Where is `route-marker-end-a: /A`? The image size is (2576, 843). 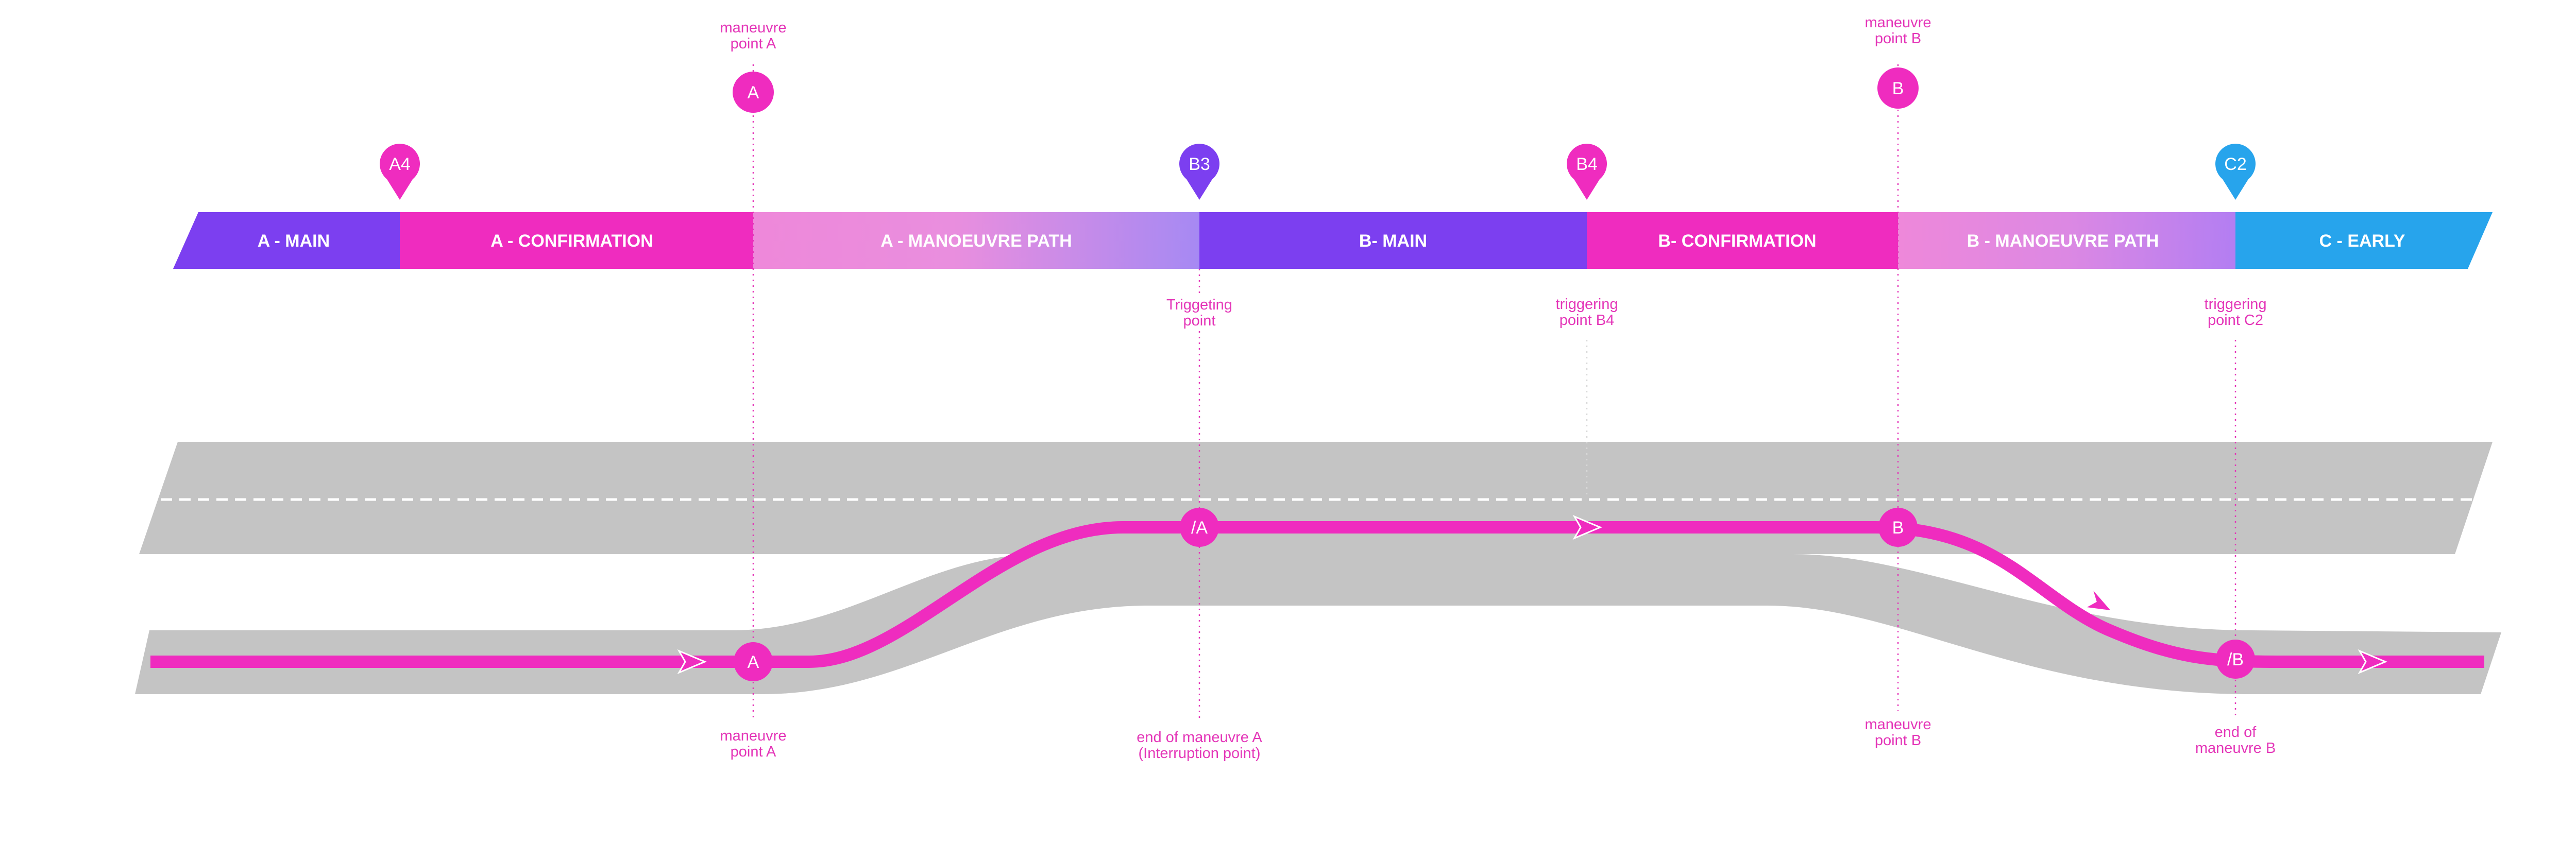 route-marker-end-a: /A is located at coordinates (1199, 527).